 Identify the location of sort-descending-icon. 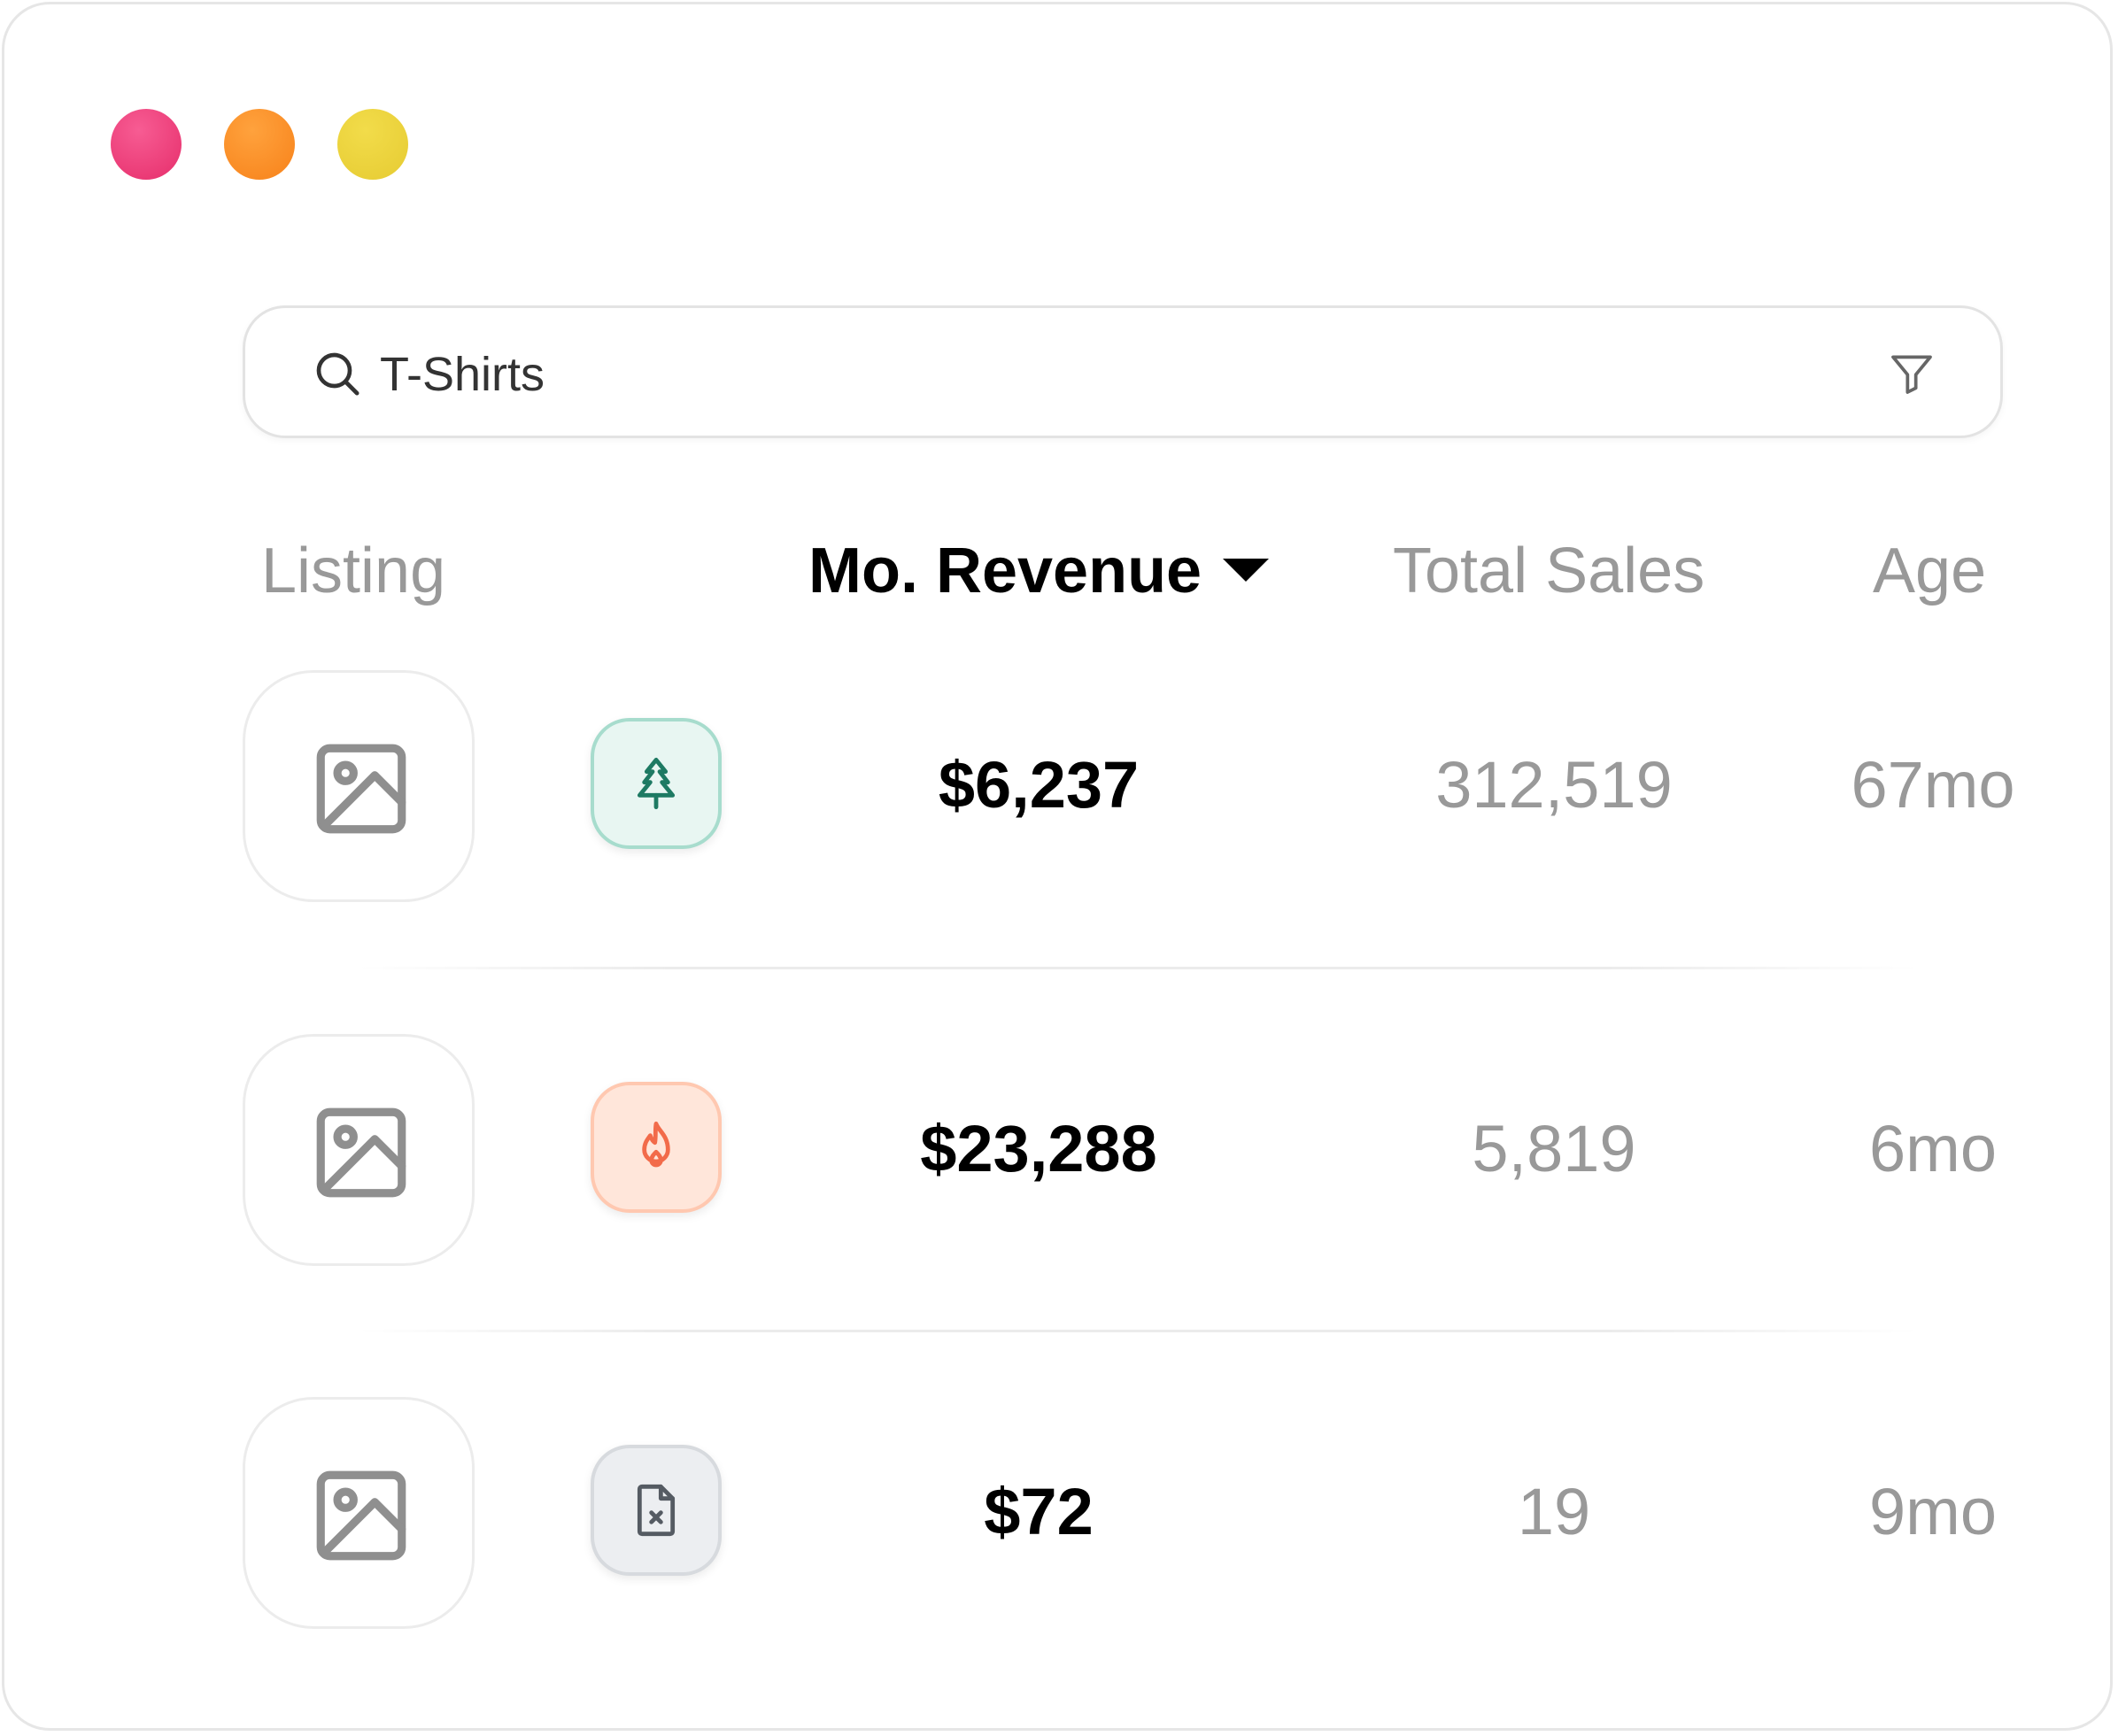
(1247, 570).